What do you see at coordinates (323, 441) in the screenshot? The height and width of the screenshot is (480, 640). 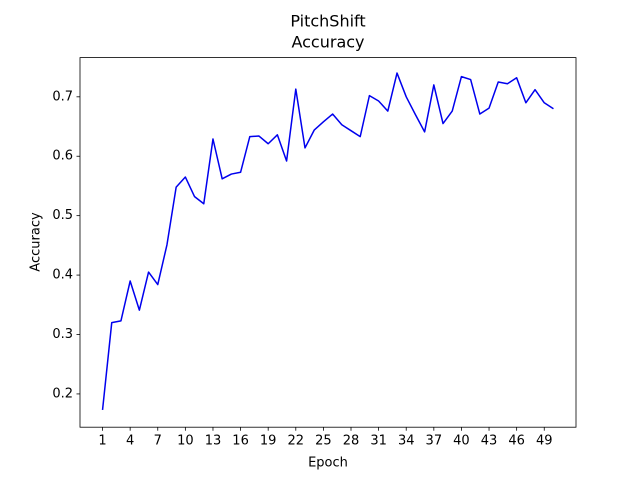 I see `x-tick-label: 25` at bounding box center [323, 441].